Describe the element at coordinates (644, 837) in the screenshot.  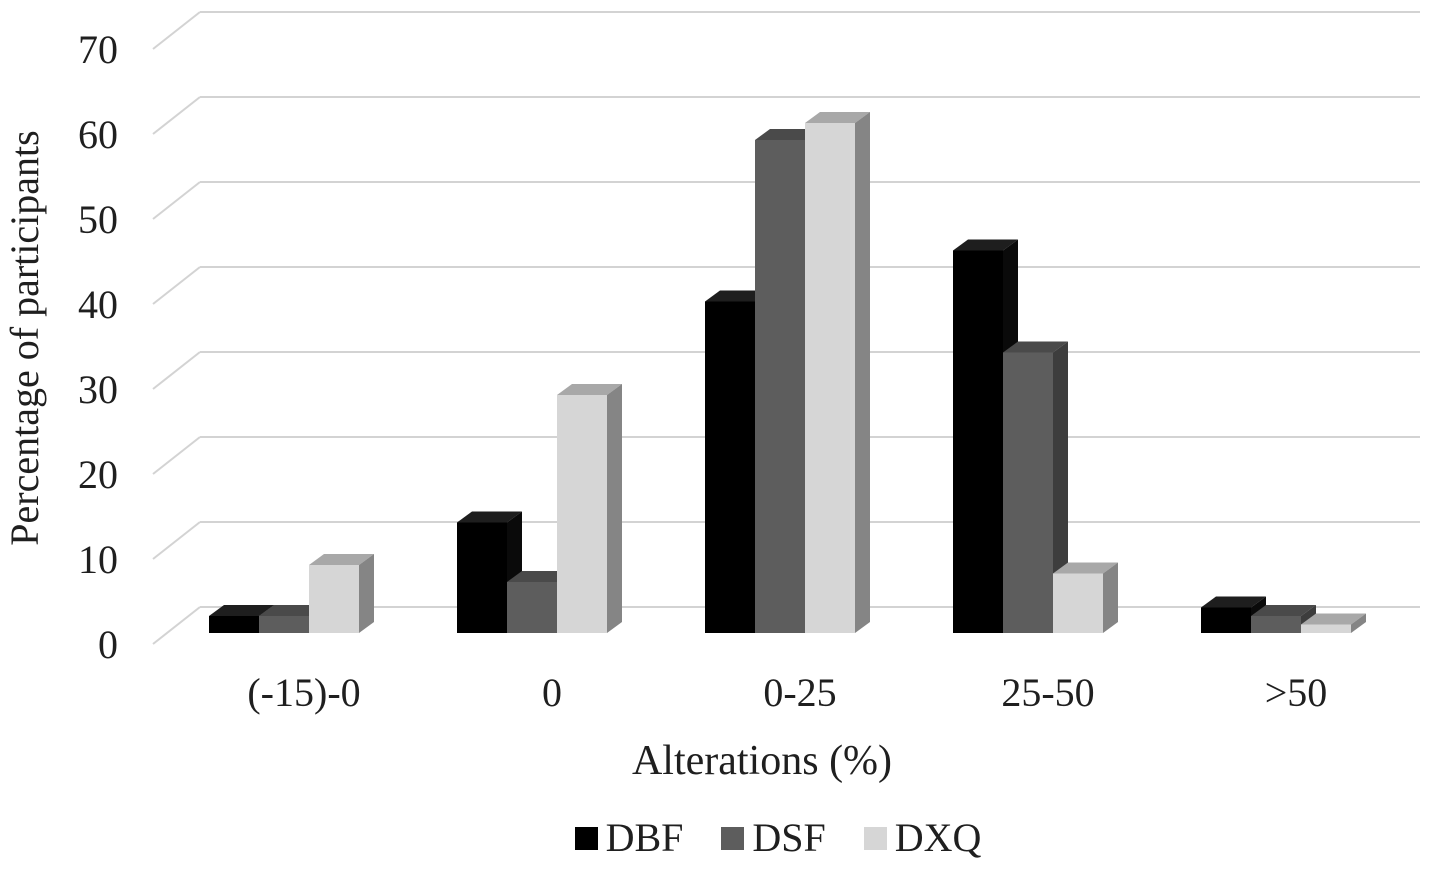
I see `legend-label: DBF` at that location.